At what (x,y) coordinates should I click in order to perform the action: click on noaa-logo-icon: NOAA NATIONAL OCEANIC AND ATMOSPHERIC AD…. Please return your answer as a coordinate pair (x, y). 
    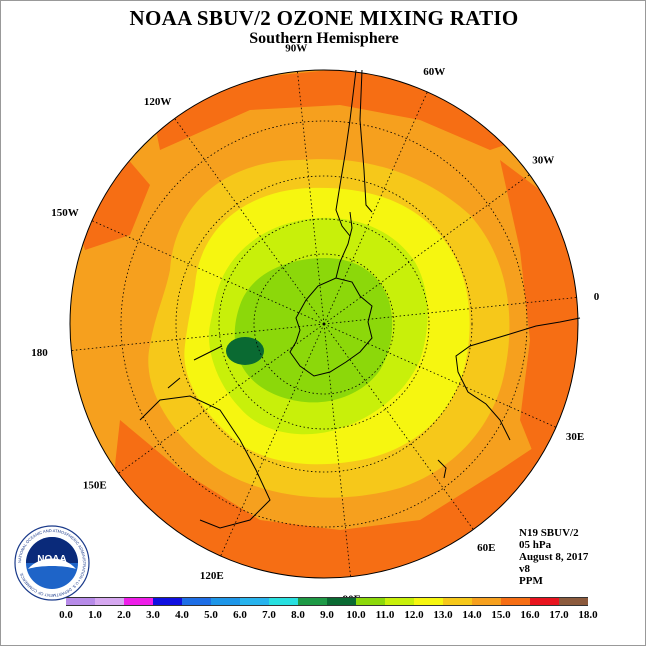
    Looking at the image, I should click on (52, 563).